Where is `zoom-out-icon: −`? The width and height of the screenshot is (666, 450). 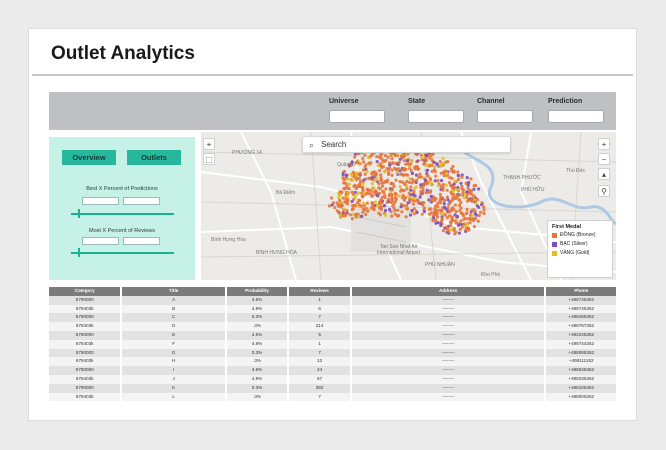
zoom-out-icon: − is located at coordinates (604, 159).